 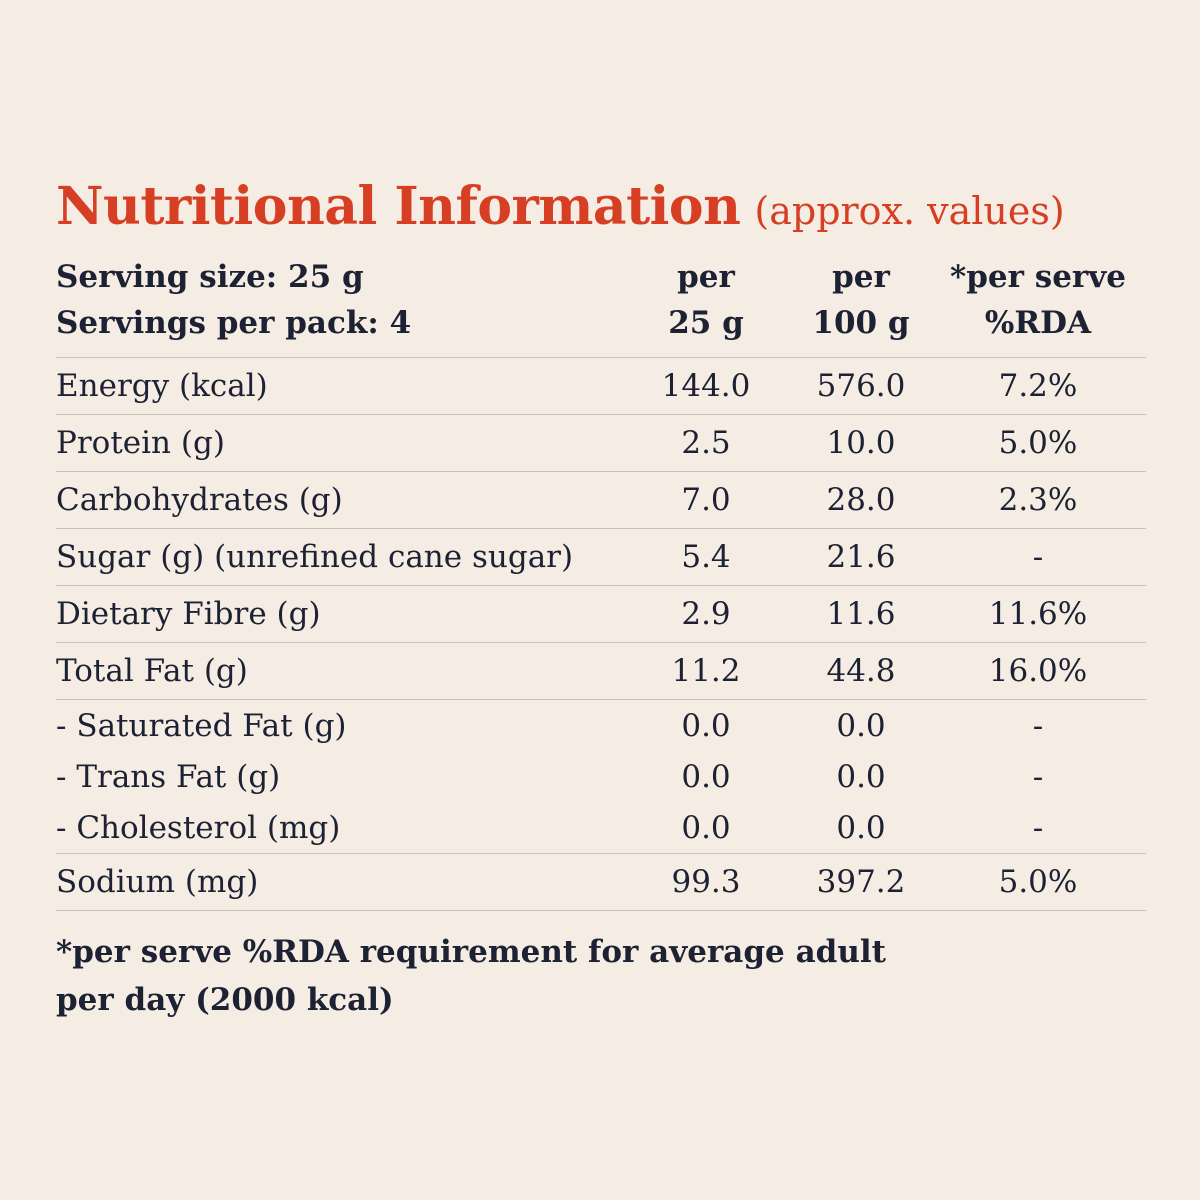 What do you see at coordinates (601, 725) in the screenshot?
I see `table-row-saturated-fat: - Saturated Fat (g) 0.0 0.0 -` at bounding box center [601, 725].